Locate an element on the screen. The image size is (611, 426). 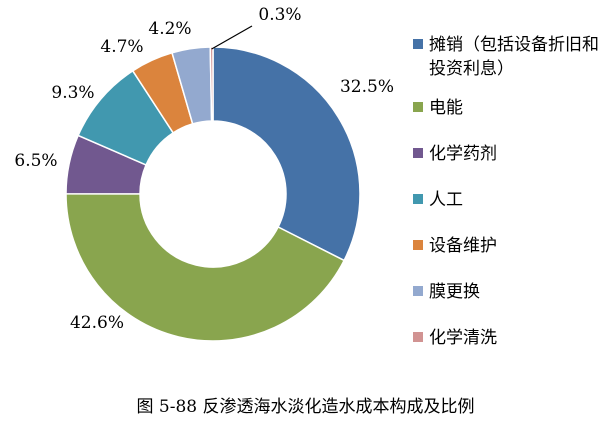
legend-label: 设备维护 is located at coordinates (463, 246).